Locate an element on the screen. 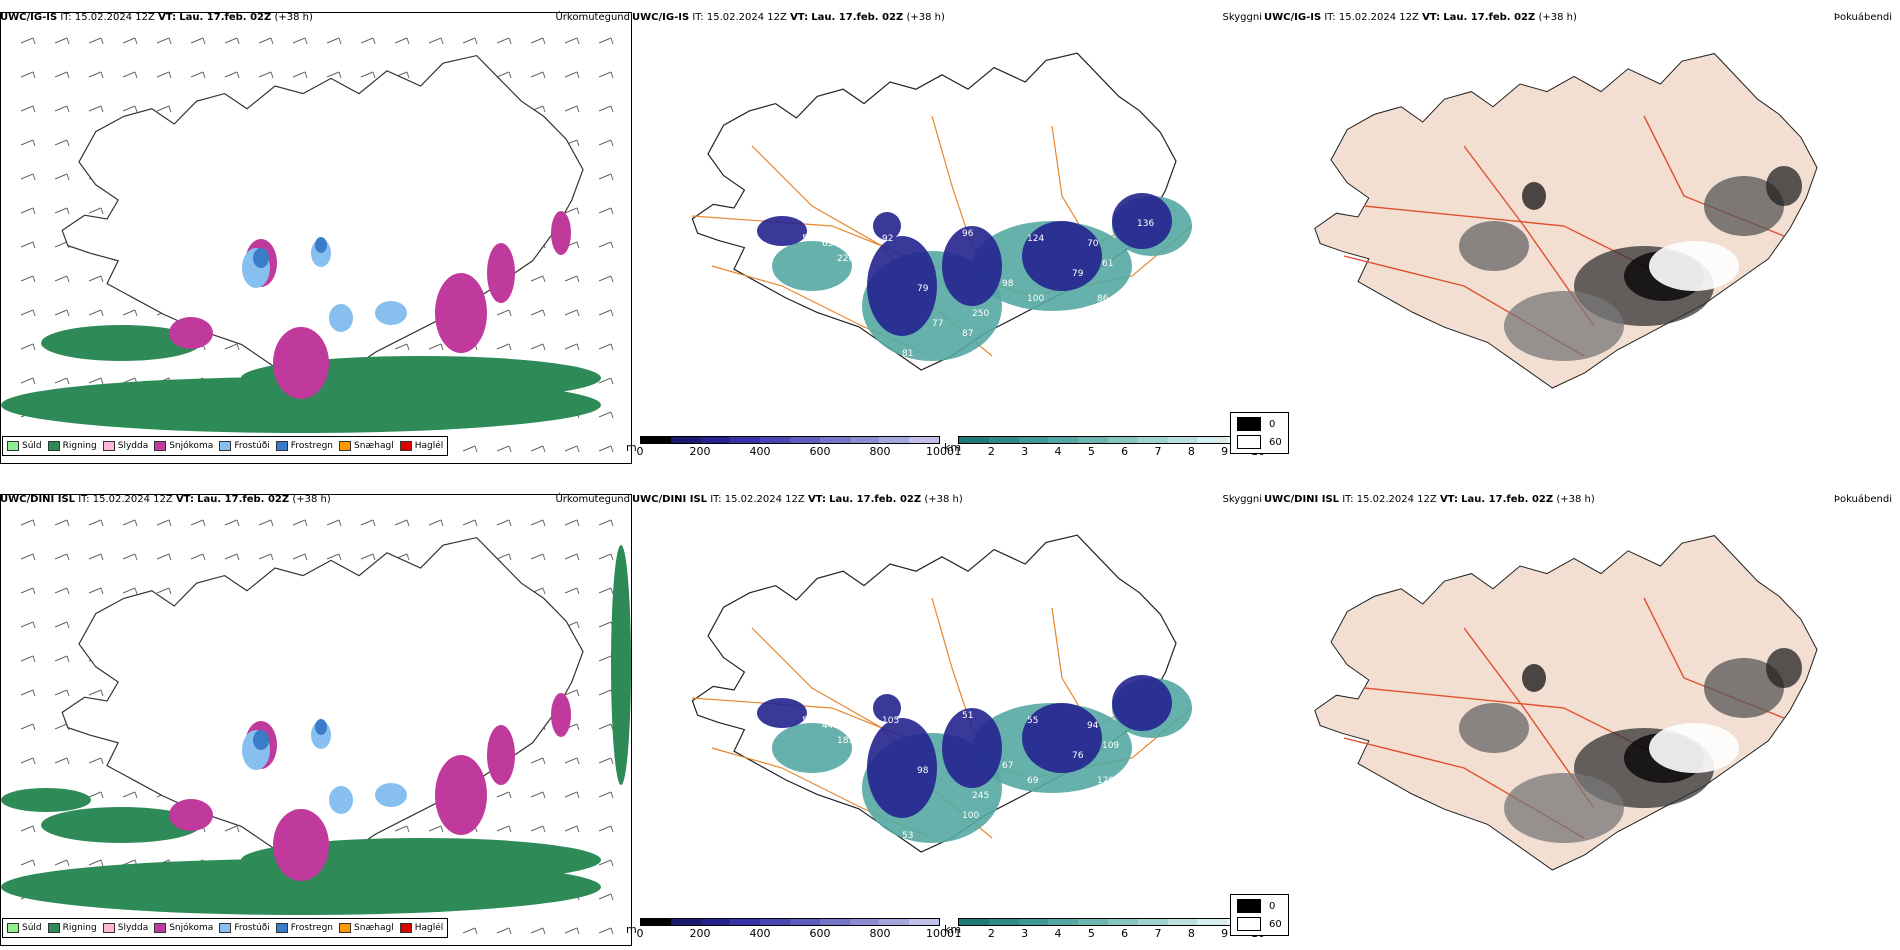 Image resolution: width=1900 pixels, height=950 pixels. fog-legend-item: 0 is located at coordinates (1259, 906).